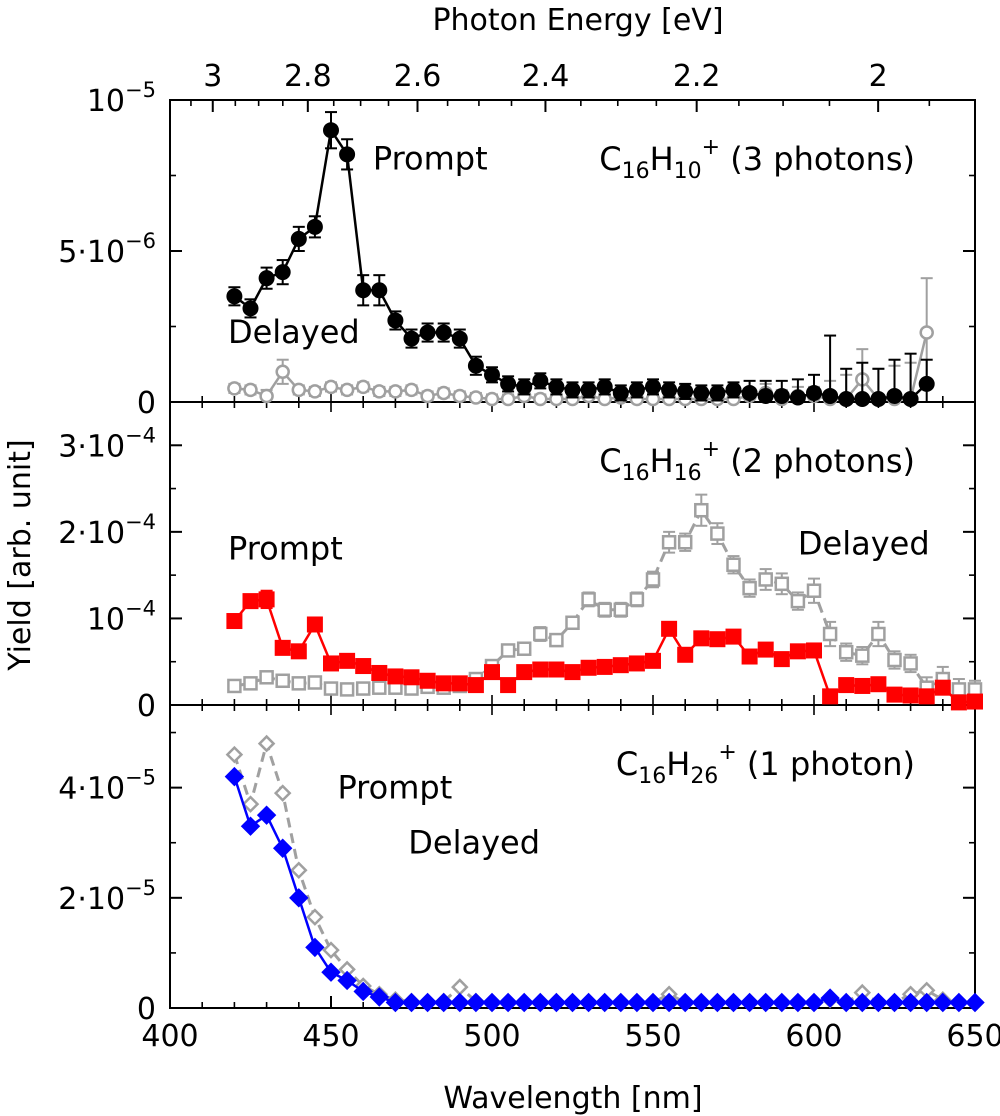 This screenshot has height=1116, width=1000. I want to click on formula-tail: (3 photons), so click(817, 159).